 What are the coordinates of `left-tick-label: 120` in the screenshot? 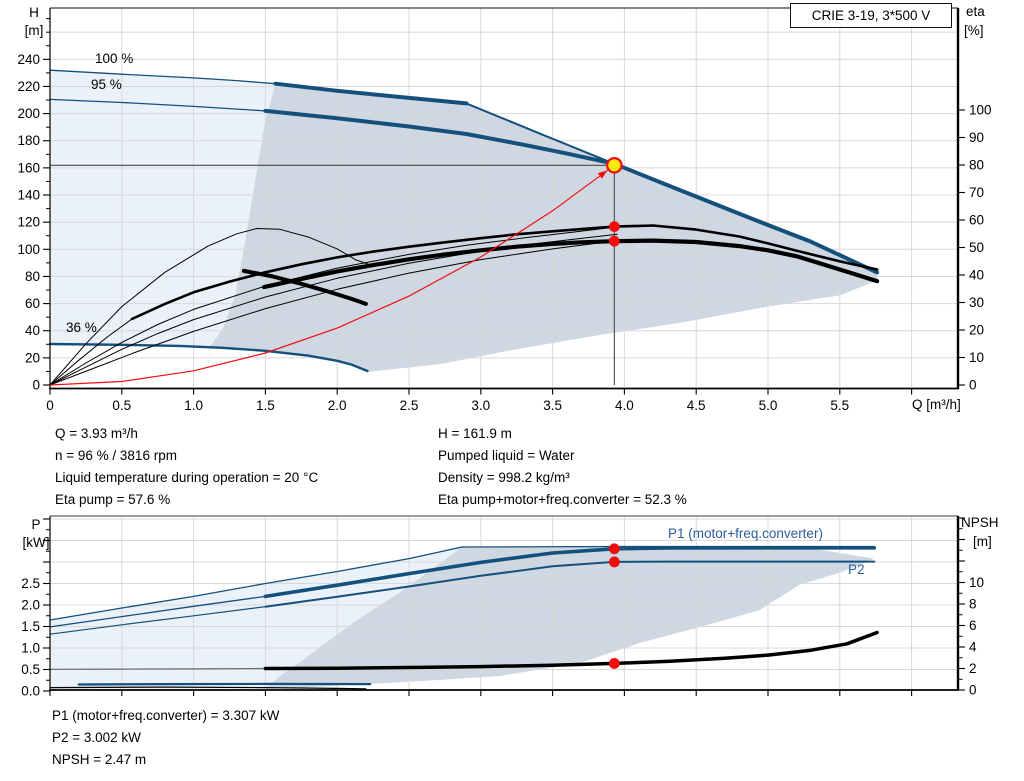 It's located at (28, 222).